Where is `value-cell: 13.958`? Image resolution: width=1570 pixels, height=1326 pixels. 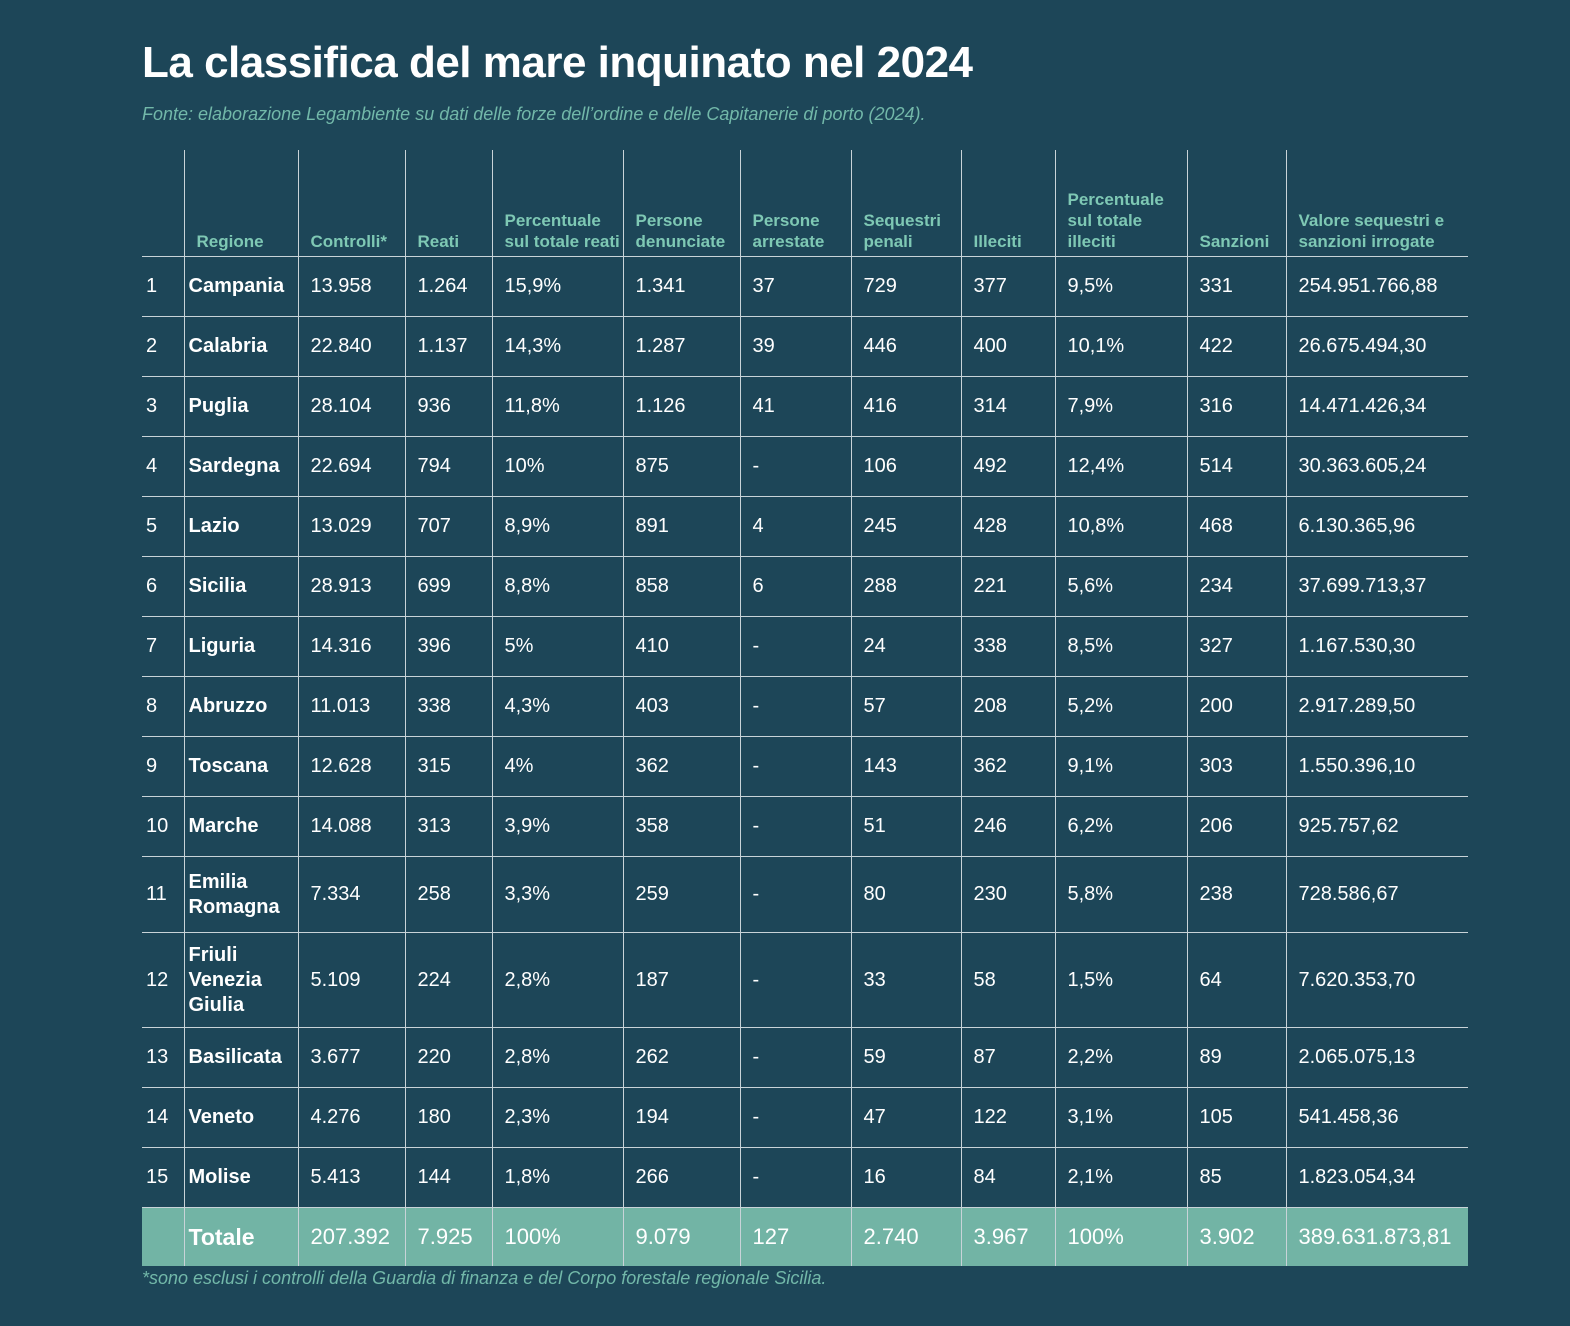
value-cell: 13.958 is located at coordinates (351, 286).